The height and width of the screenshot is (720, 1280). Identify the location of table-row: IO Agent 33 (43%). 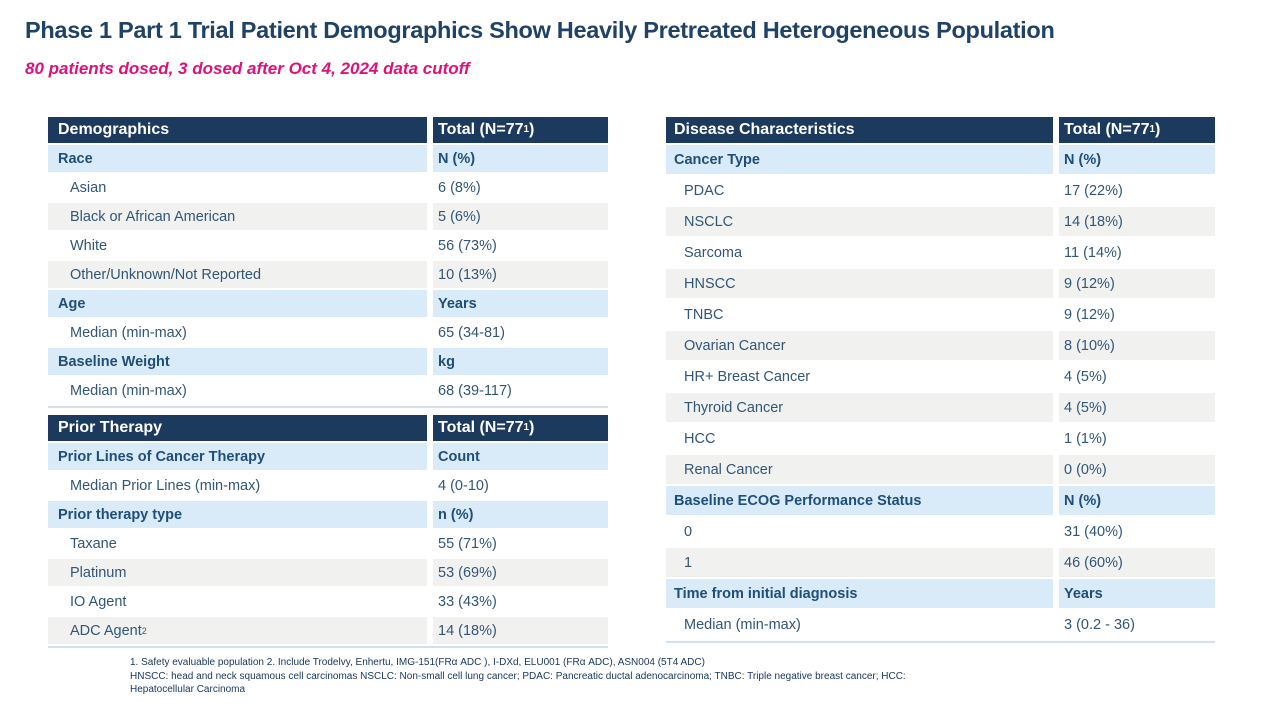
(328, 602).